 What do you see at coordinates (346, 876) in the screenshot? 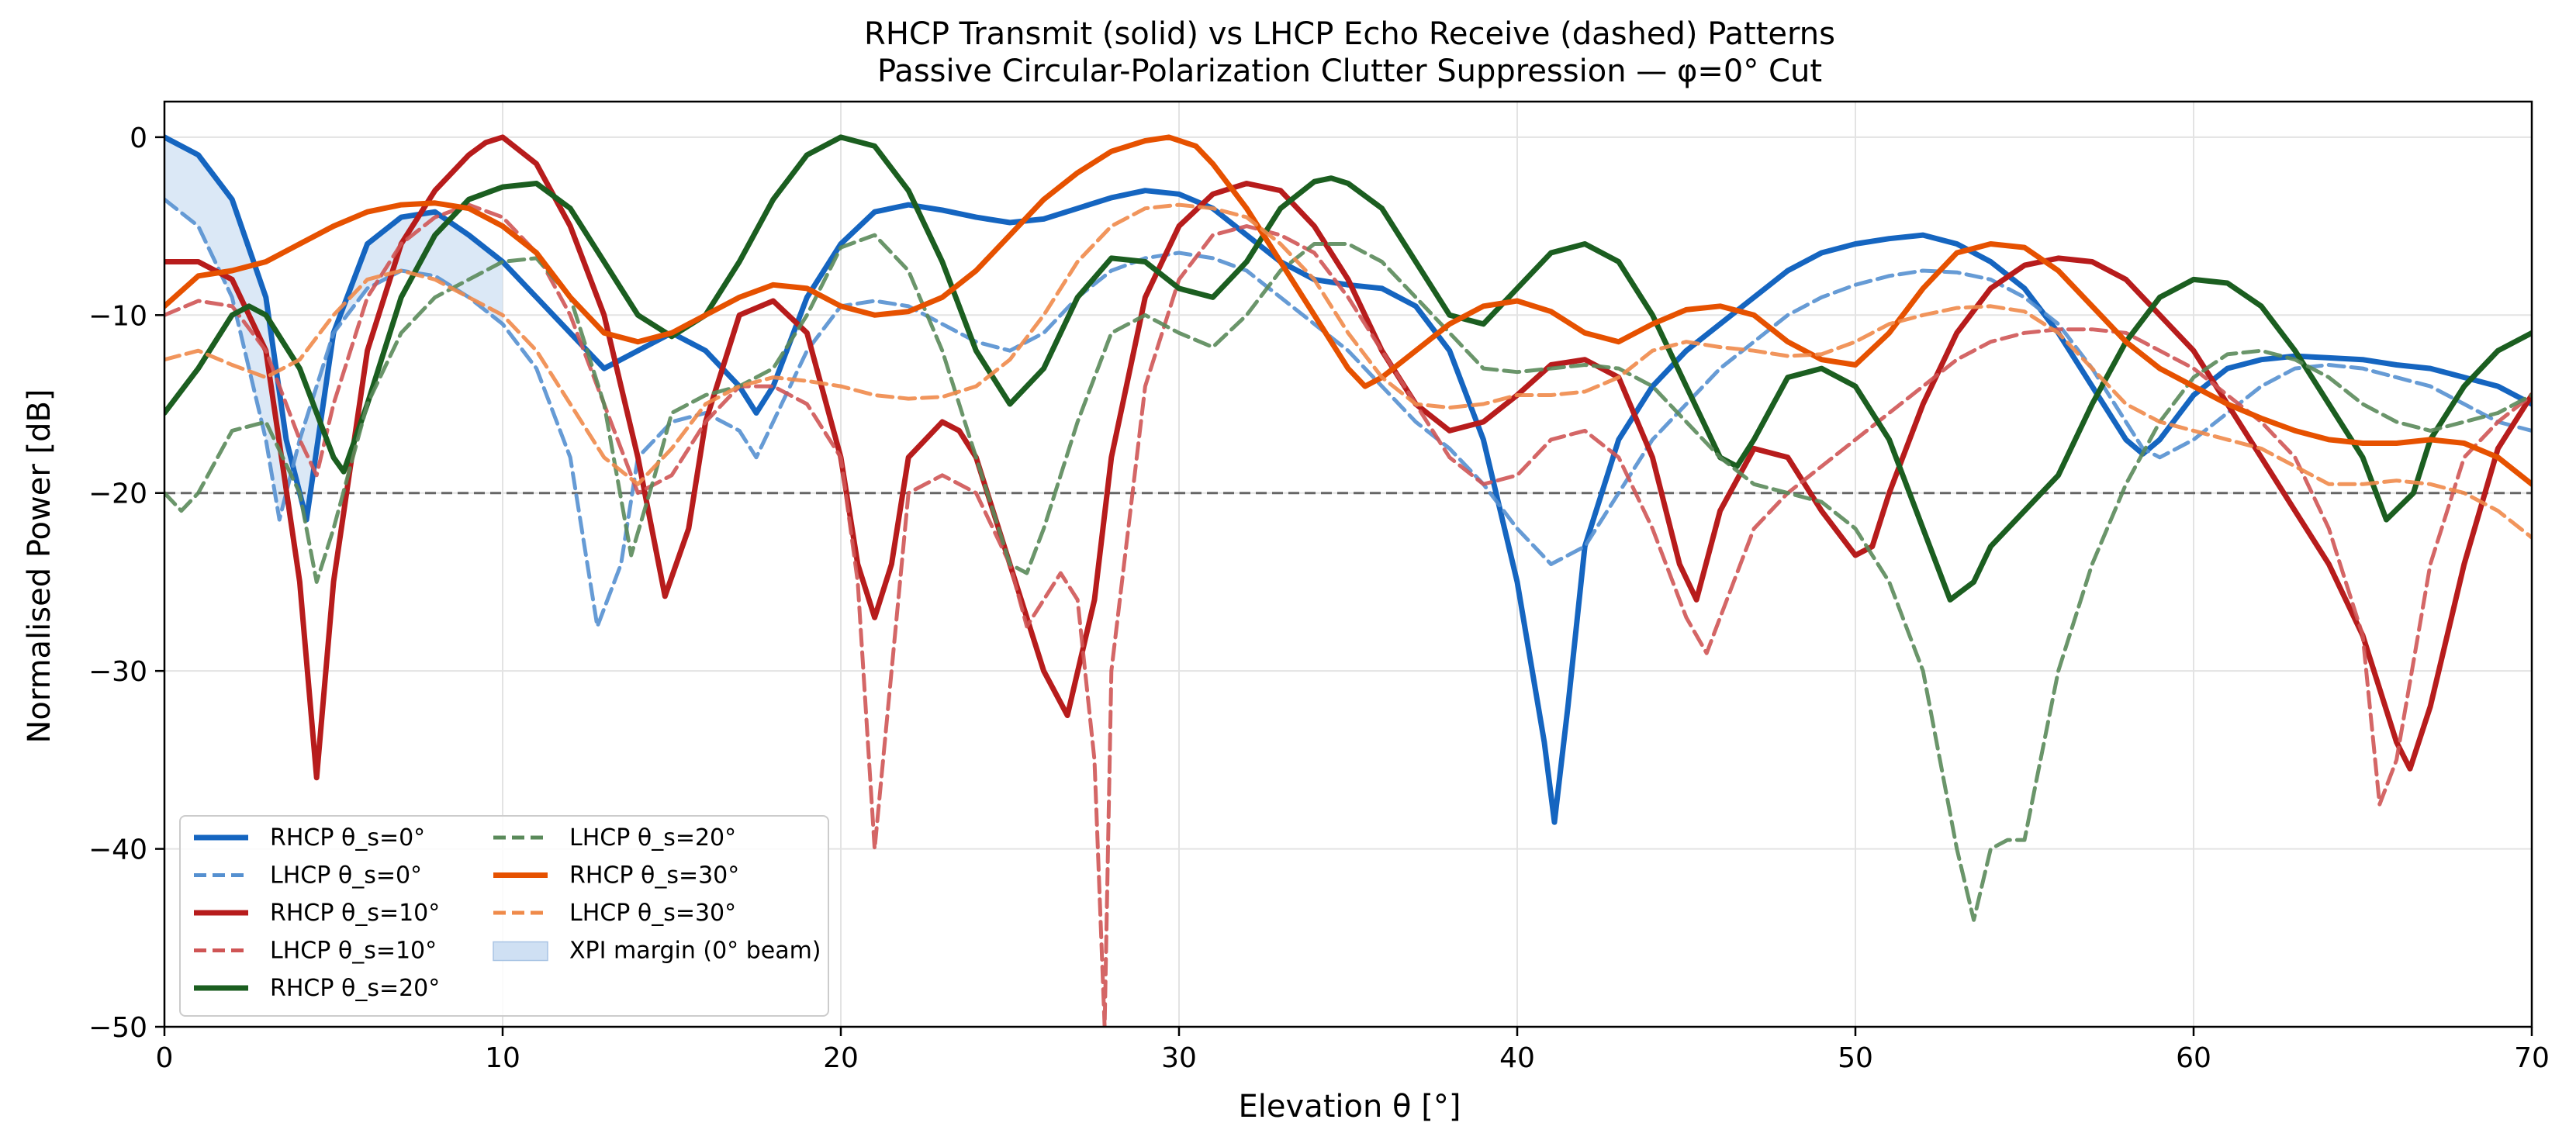
I see `legend-label: LHCP θ_s=0°` at bounding box center [346, 876].